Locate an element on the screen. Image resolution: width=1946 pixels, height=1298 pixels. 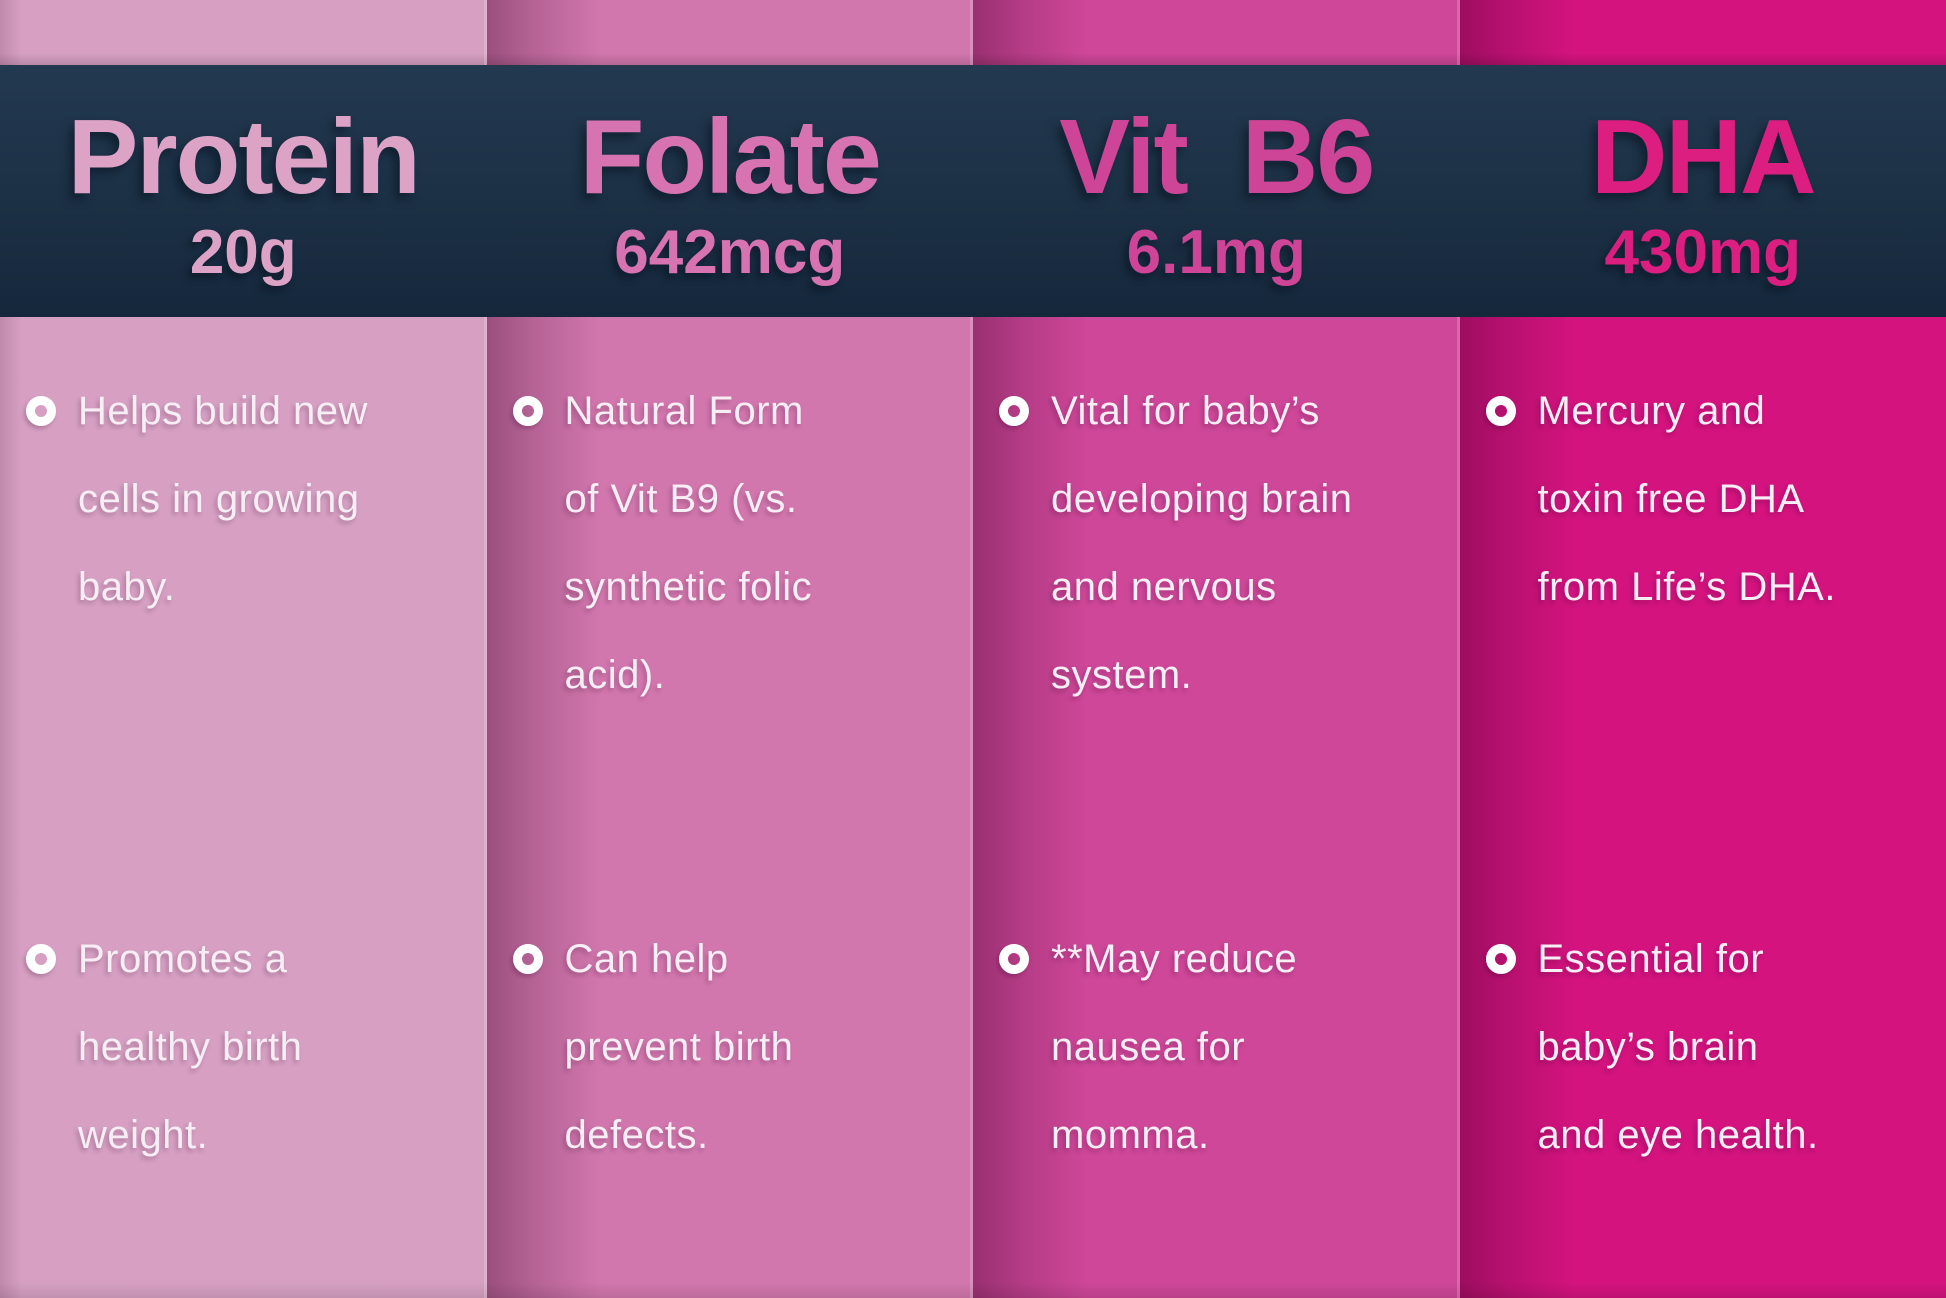
nutrient-amount: 6.1mg is located at coordinates (1216, 252).